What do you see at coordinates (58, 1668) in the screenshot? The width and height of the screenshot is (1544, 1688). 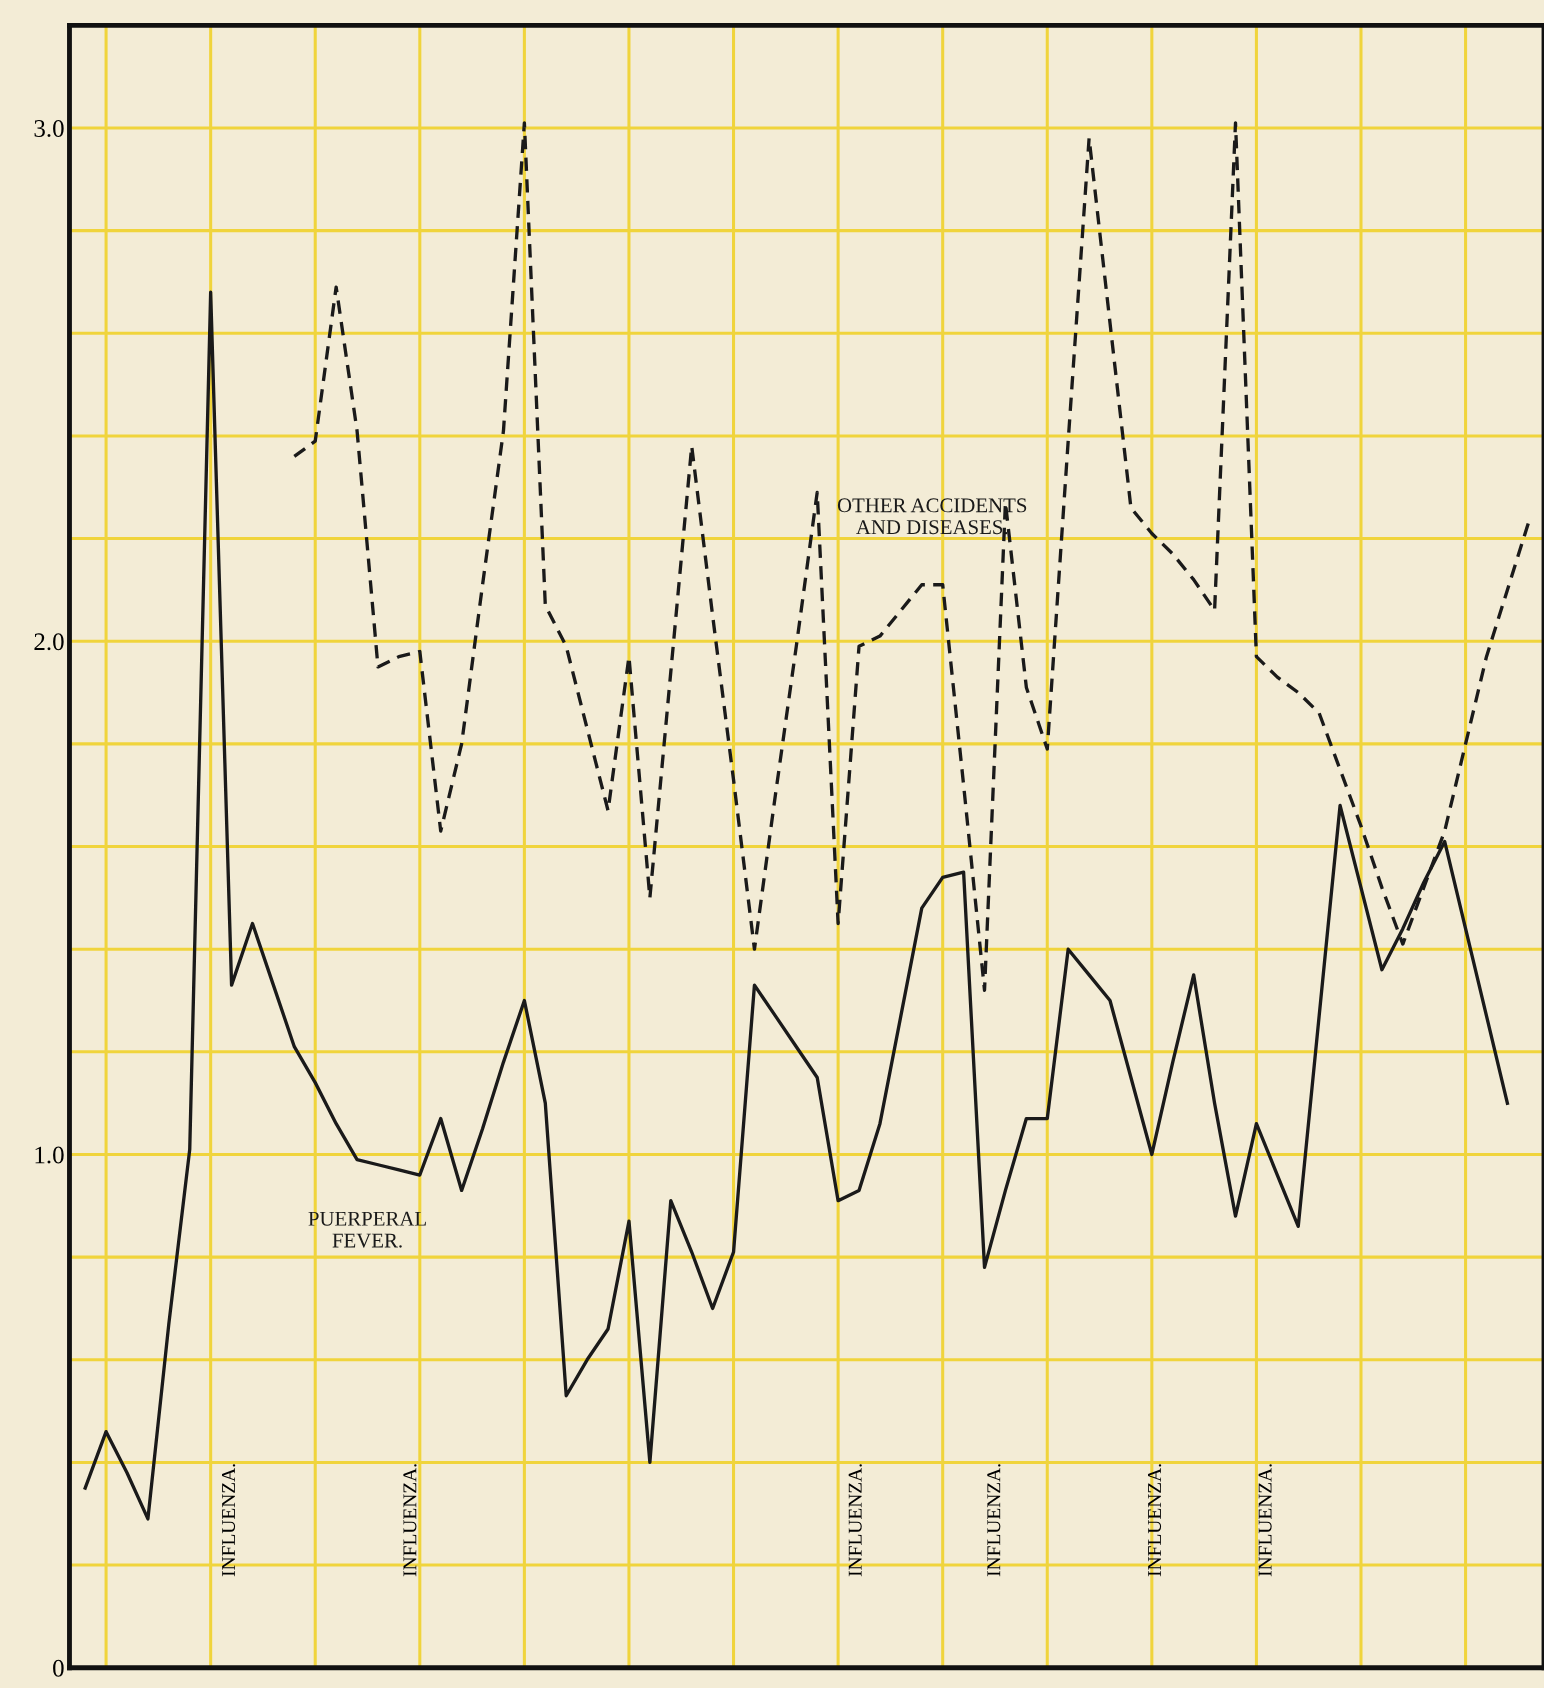 I see `y-tick-label: 0` at bounding box center [58, 1668].